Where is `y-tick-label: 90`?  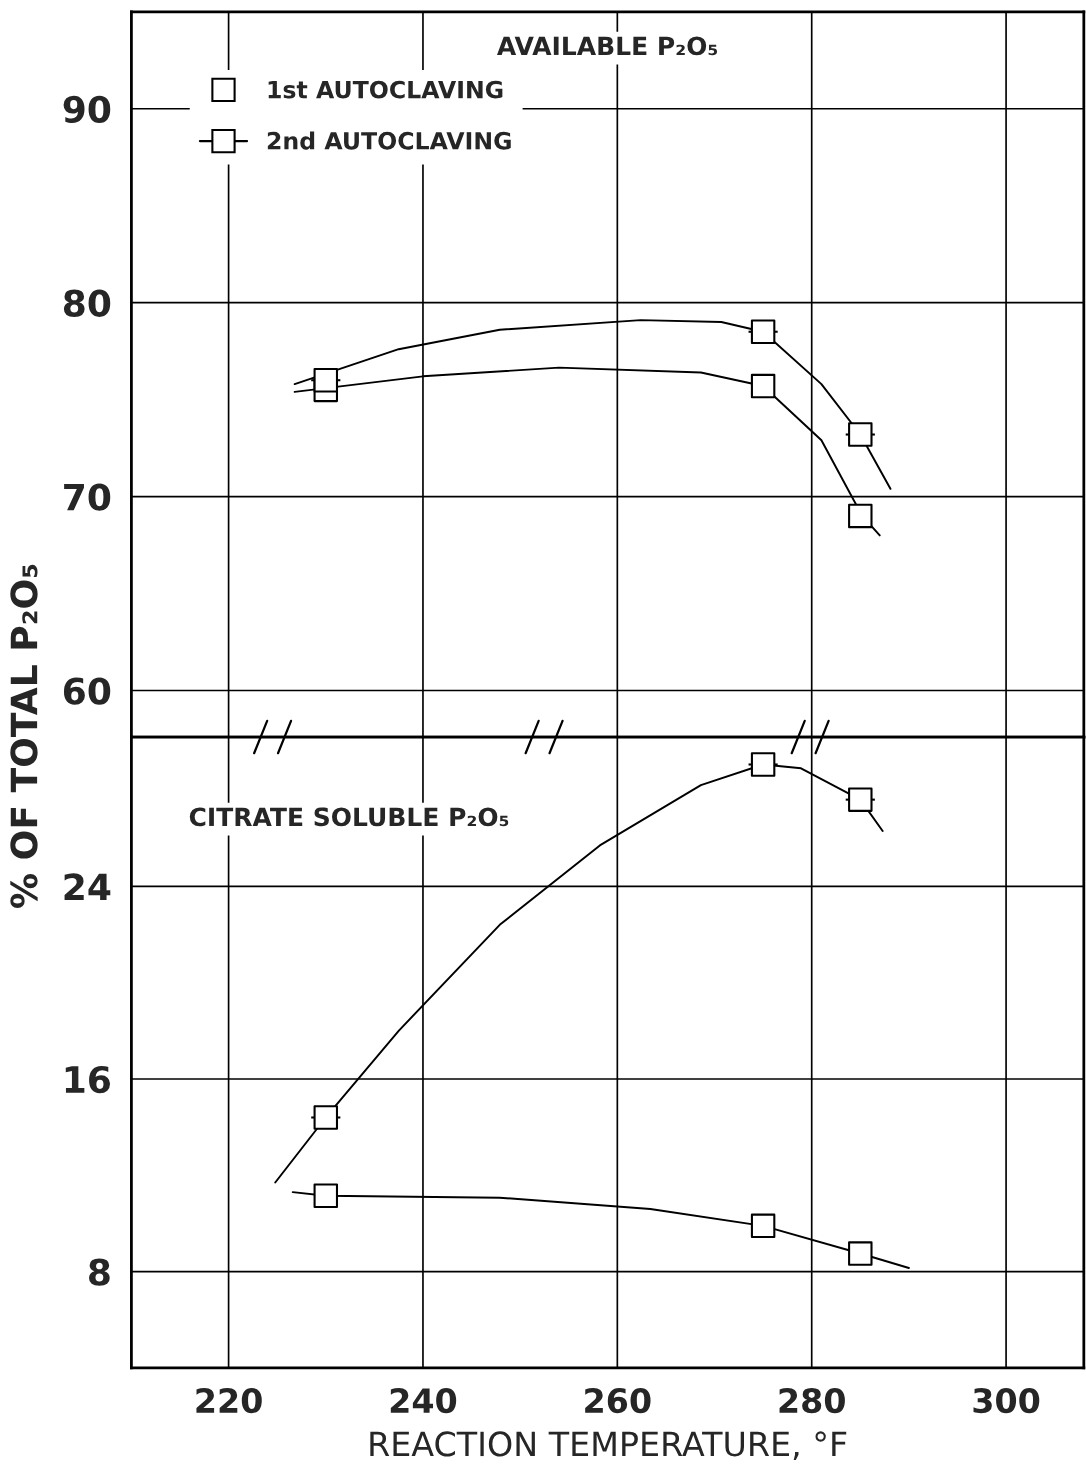
y-tick-label: 90 is located at coordinates (87, 109).